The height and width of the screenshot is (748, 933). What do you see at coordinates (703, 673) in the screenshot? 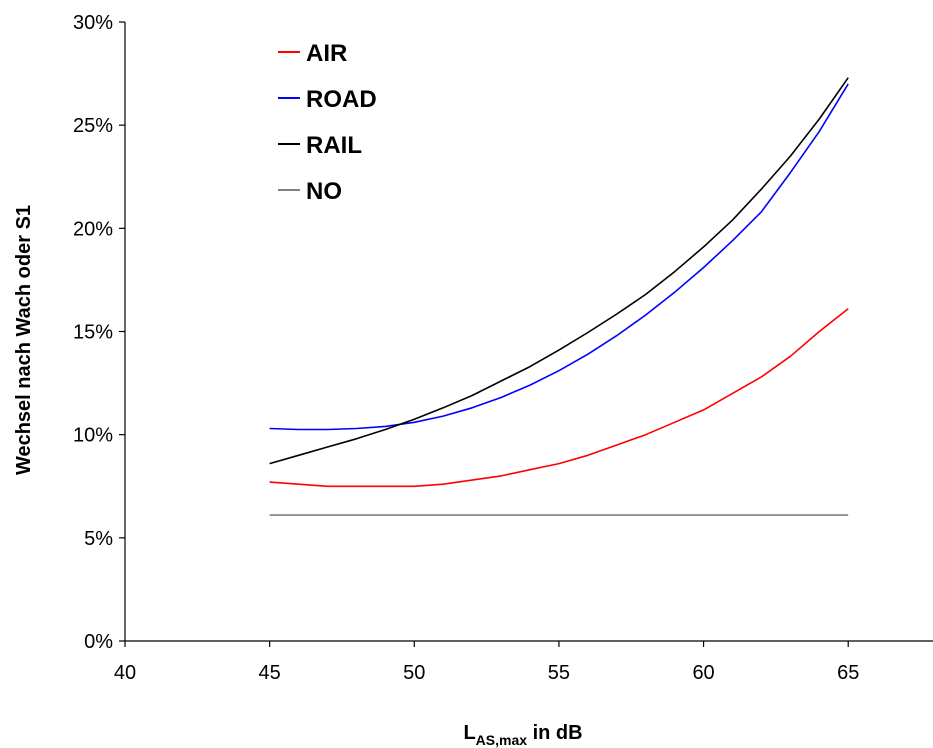
I see `x-tick-label: 60` at bounding box center [703, 673].